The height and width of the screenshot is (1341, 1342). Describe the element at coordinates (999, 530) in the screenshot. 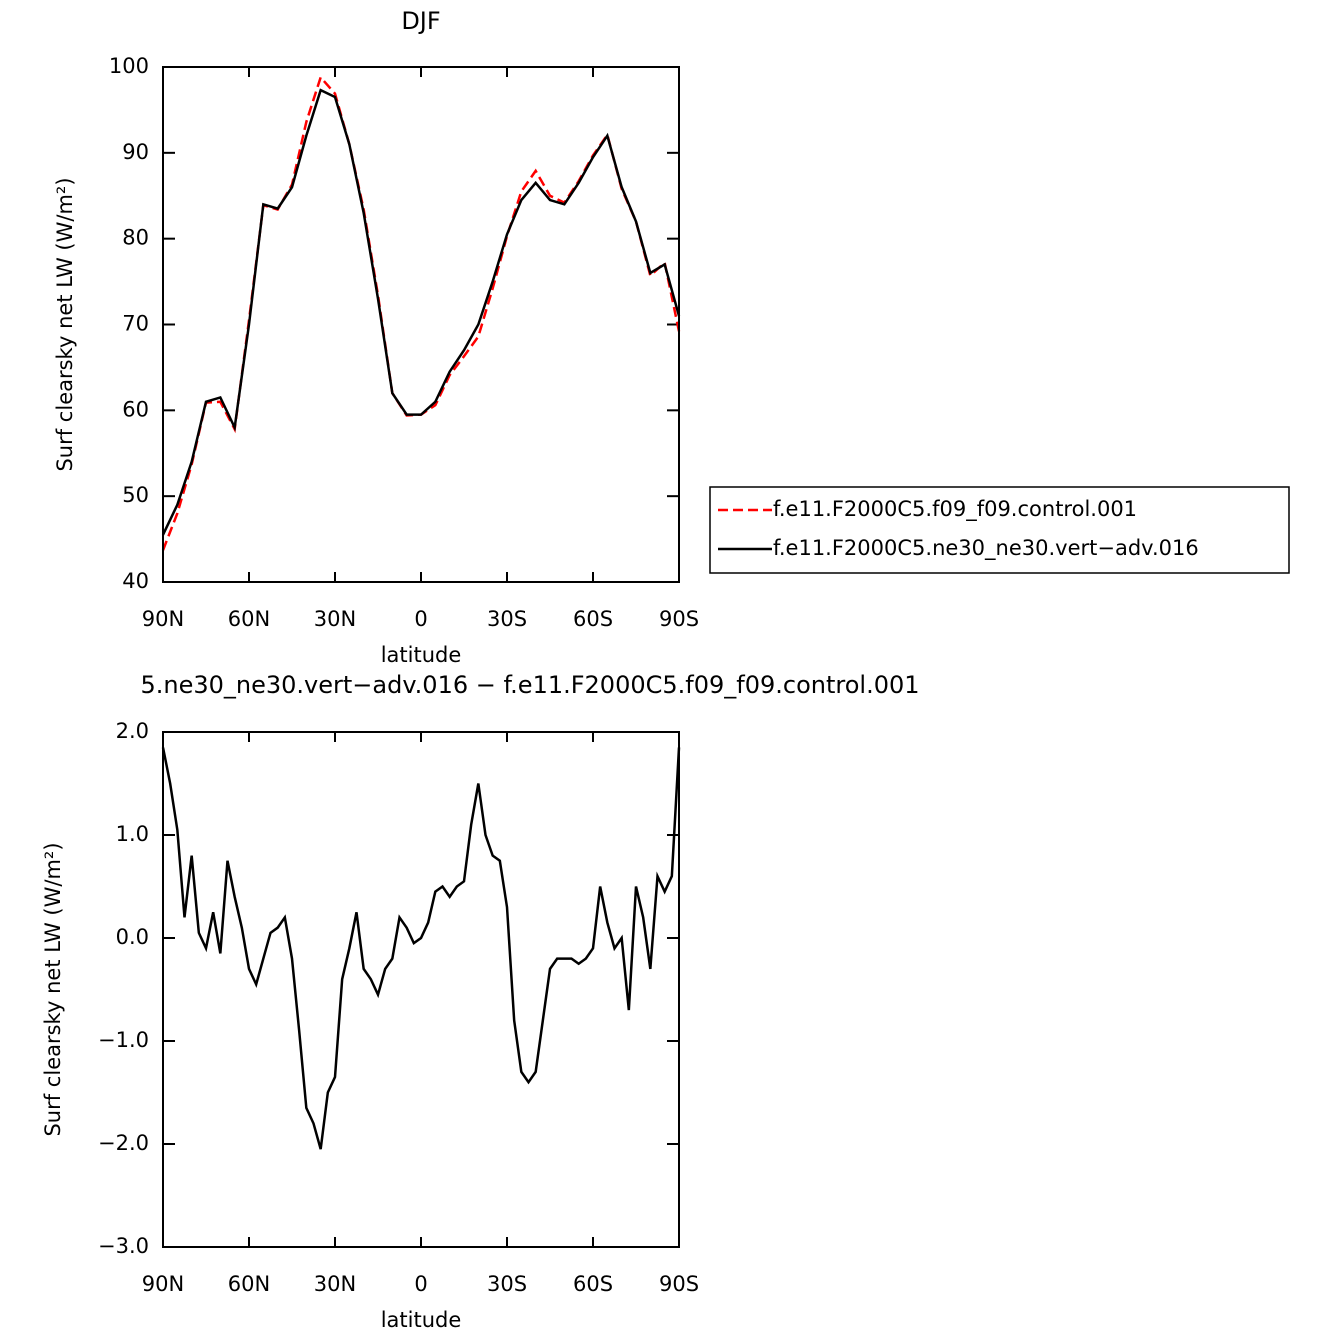

I see `legend-box` at that location.